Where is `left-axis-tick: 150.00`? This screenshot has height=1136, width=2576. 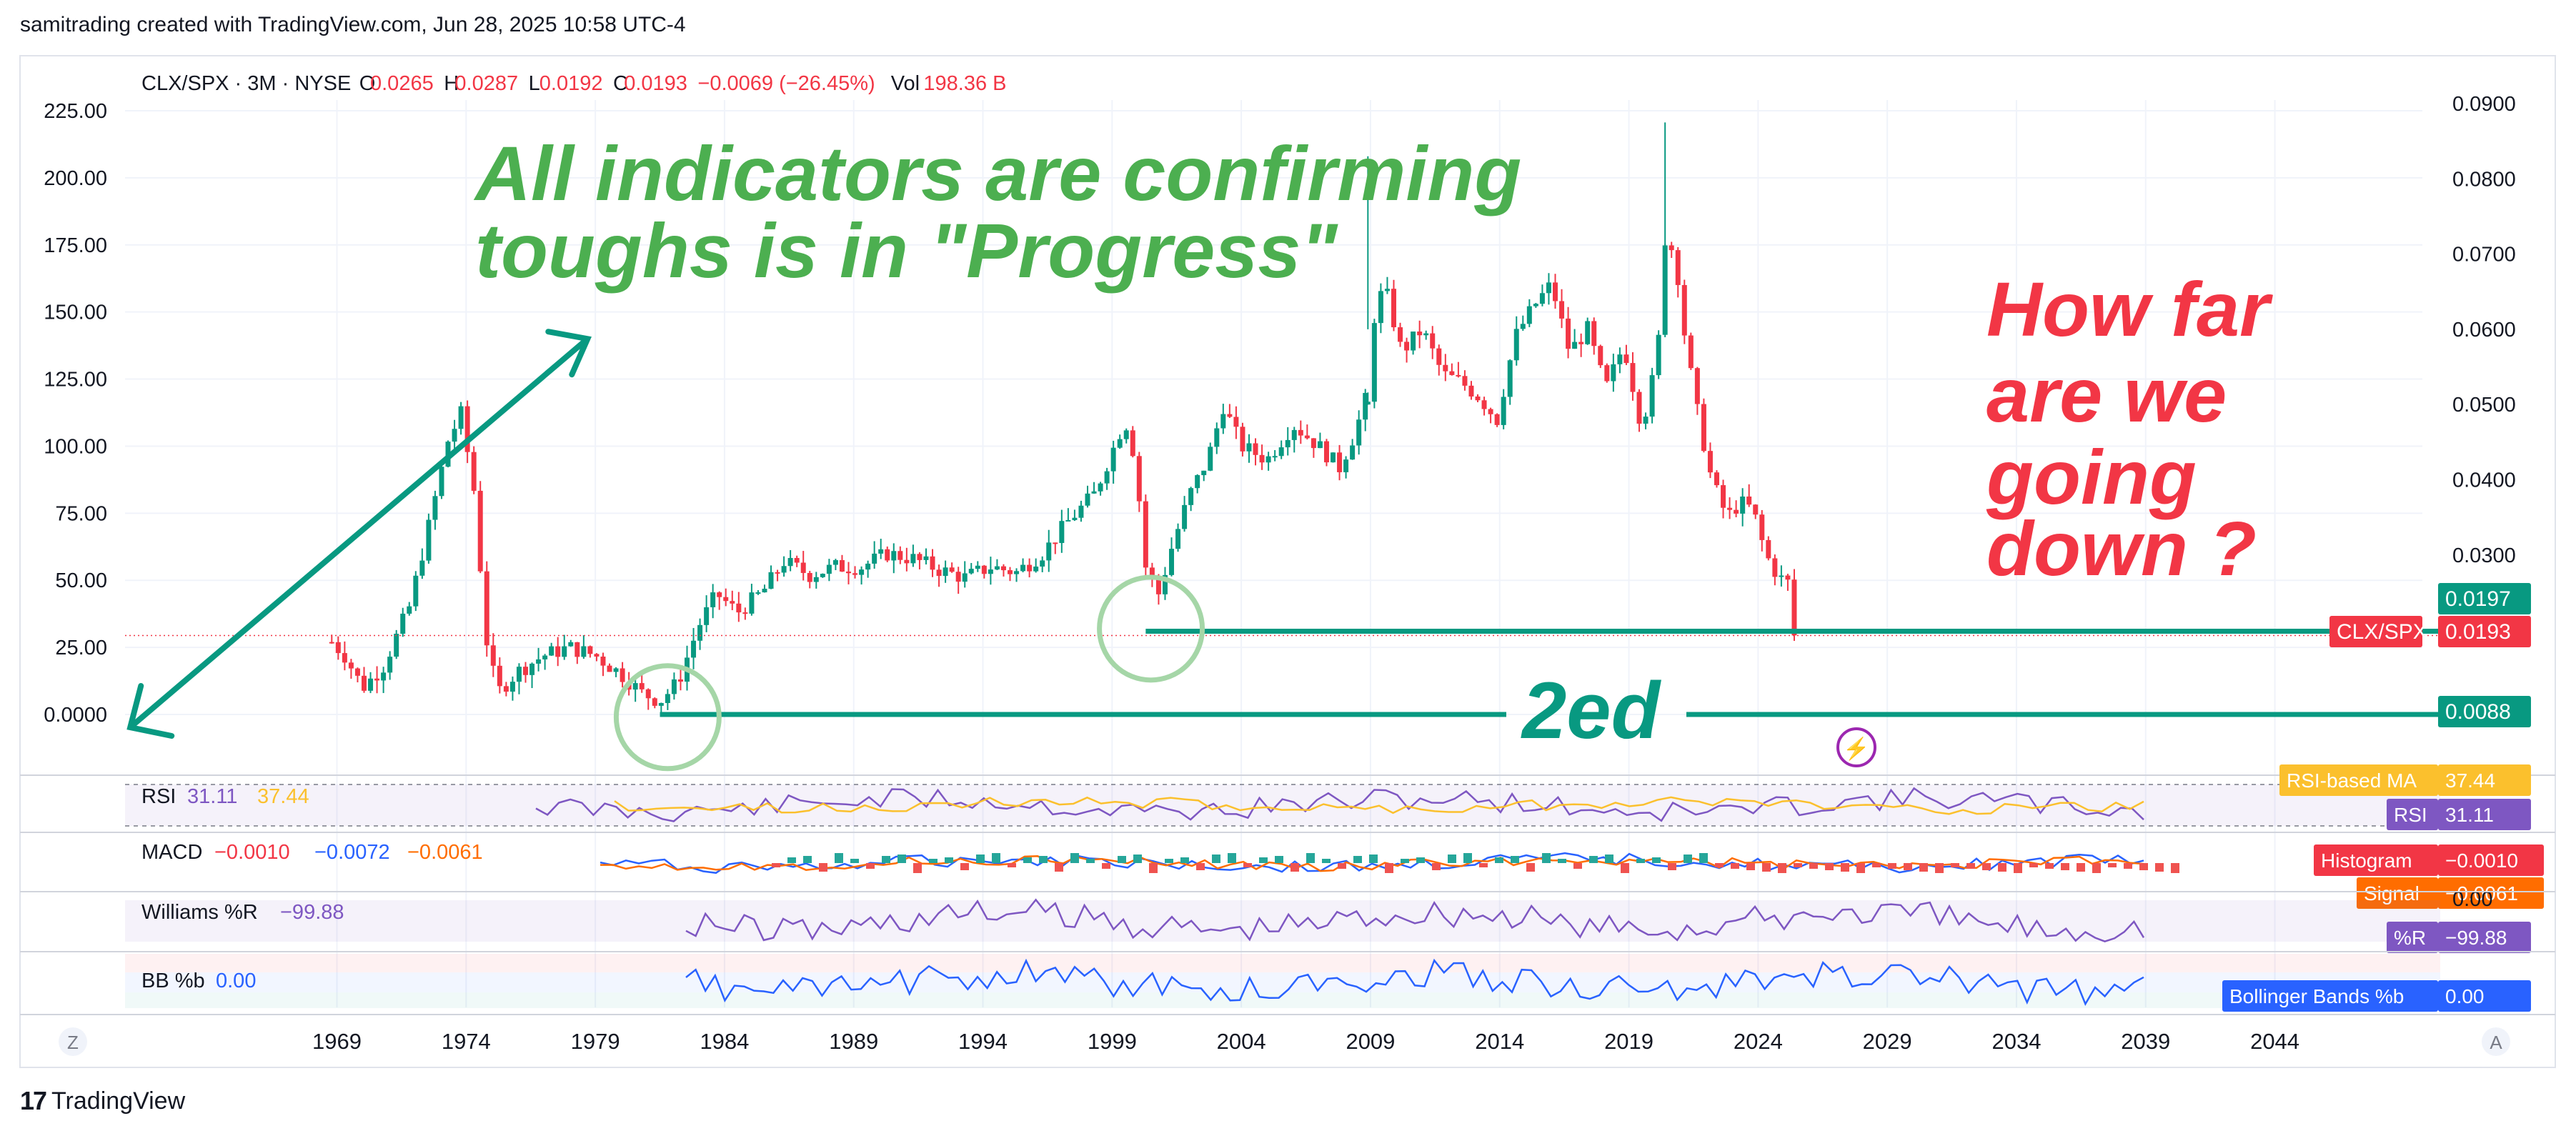
left-axis-tick: 150.00 is located at coordinates (75, 313).